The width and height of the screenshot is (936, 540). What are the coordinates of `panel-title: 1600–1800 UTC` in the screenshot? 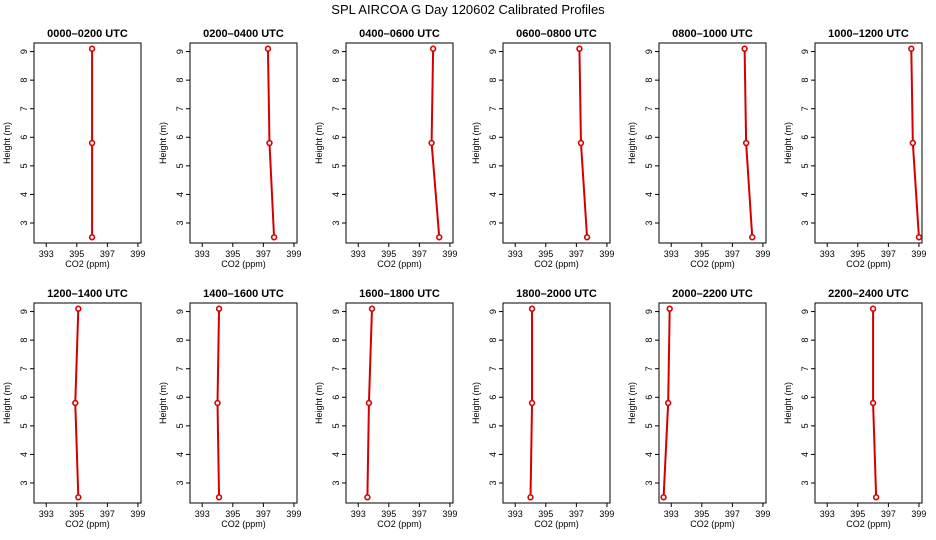 It's located at (399, 294).